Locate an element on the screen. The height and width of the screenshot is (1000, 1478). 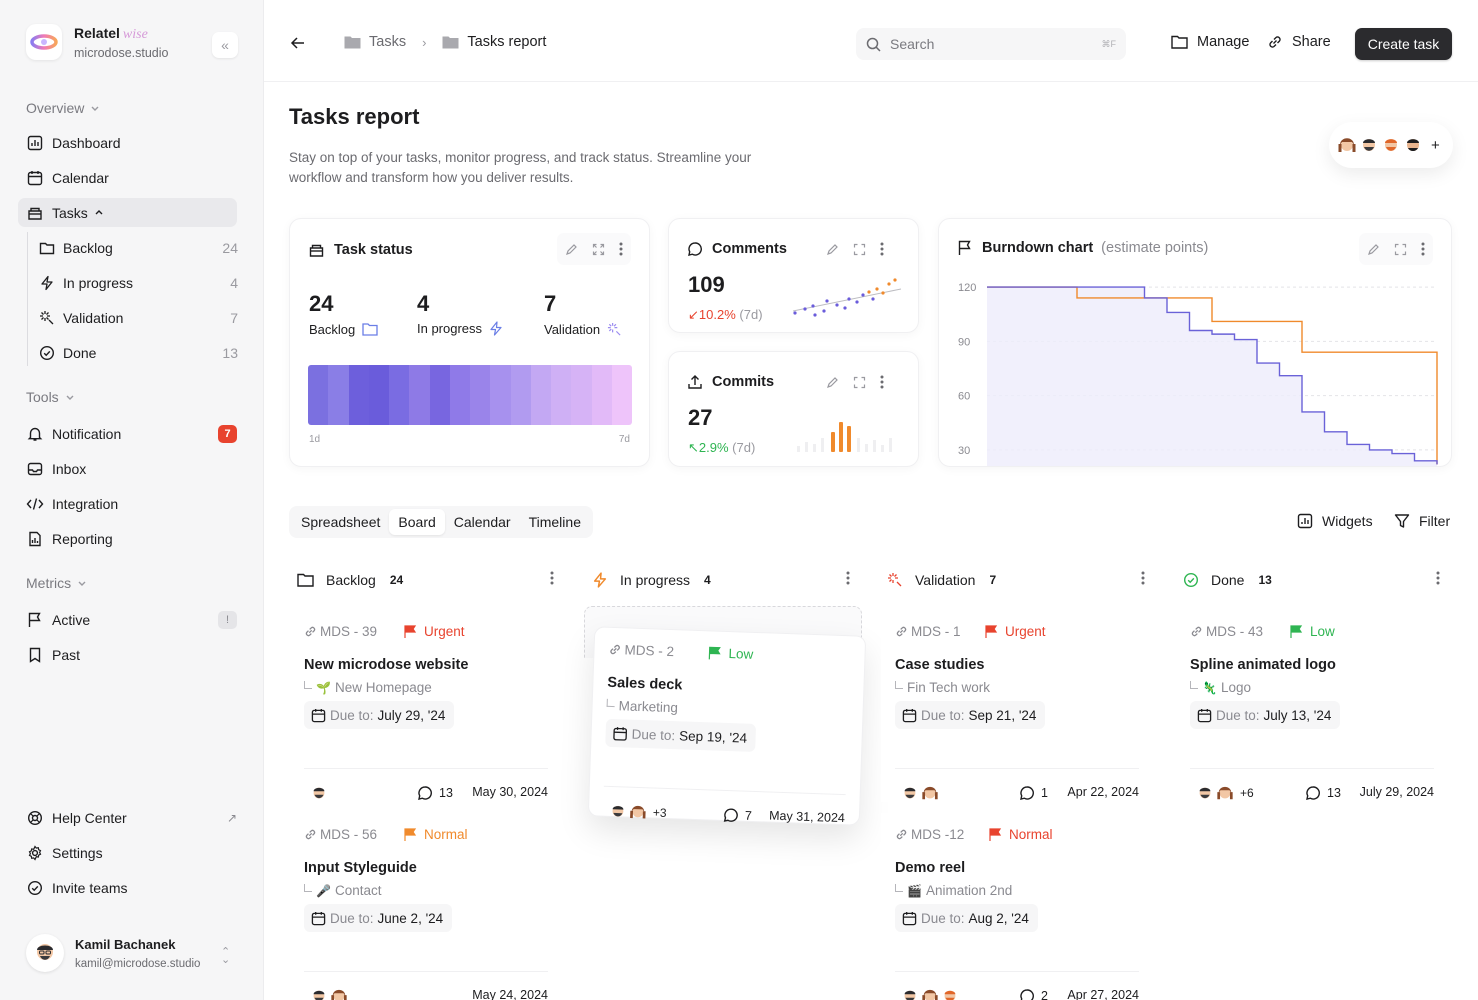
heatmap-segment is located at coordinates (540, 395).